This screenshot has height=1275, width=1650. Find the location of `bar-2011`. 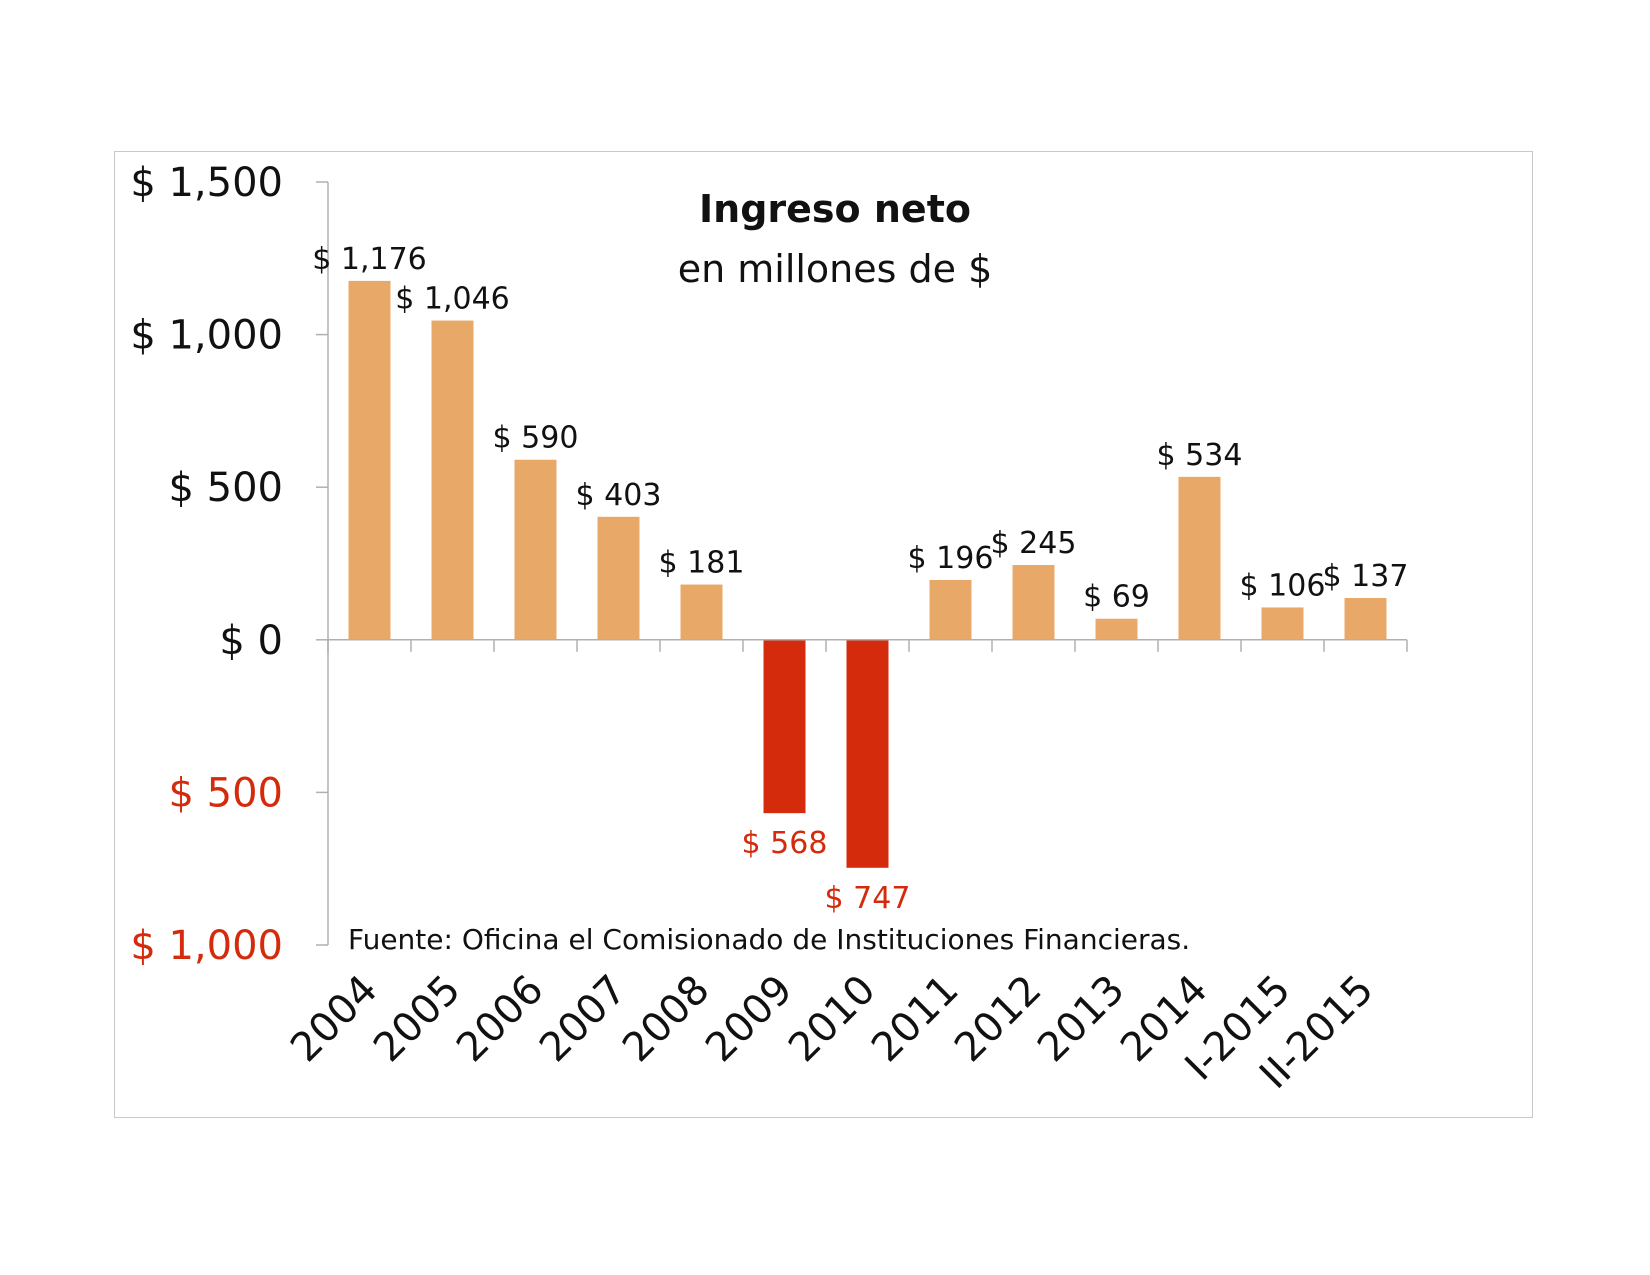

bar-2011 is located at coordinates (950, 609).